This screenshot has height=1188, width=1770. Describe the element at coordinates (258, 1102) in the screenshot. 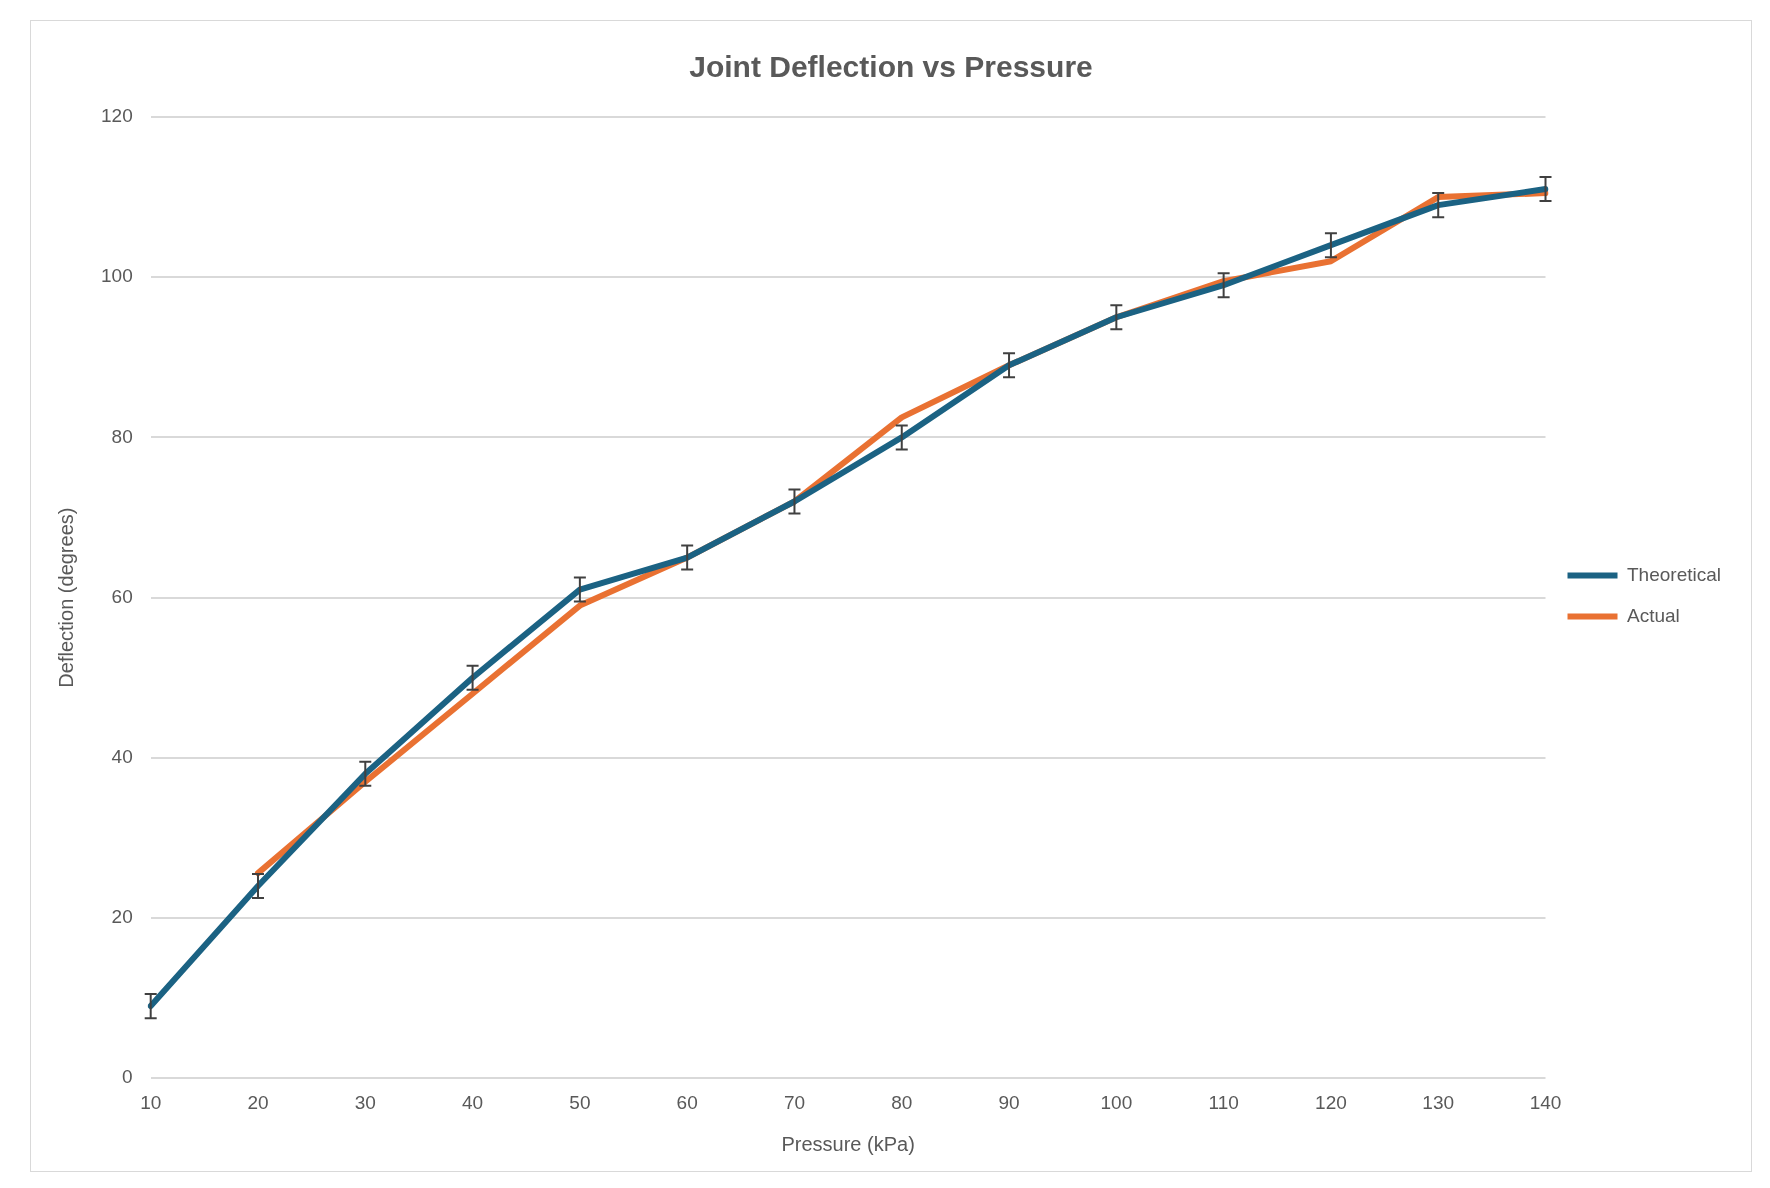

I see `x-tick-label: 20` at that location.